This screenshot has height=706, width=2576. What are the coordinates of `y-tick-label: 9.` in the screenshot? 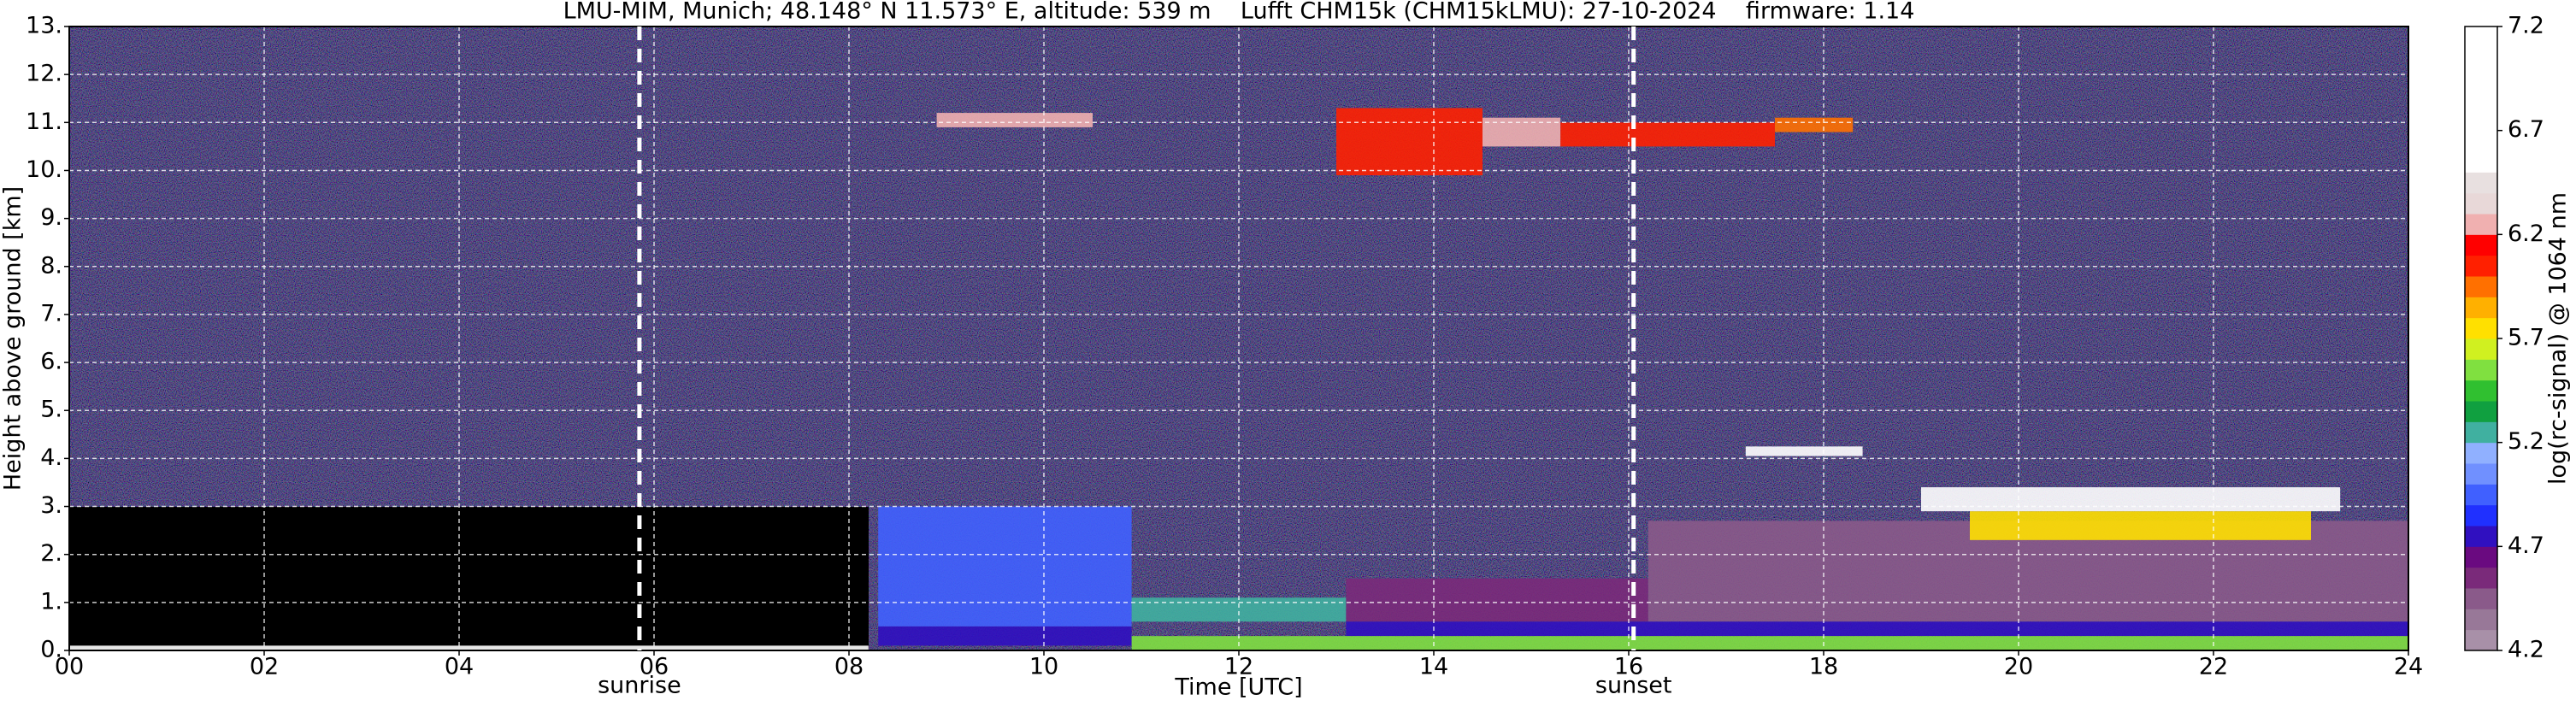 It's located at (51, 217).